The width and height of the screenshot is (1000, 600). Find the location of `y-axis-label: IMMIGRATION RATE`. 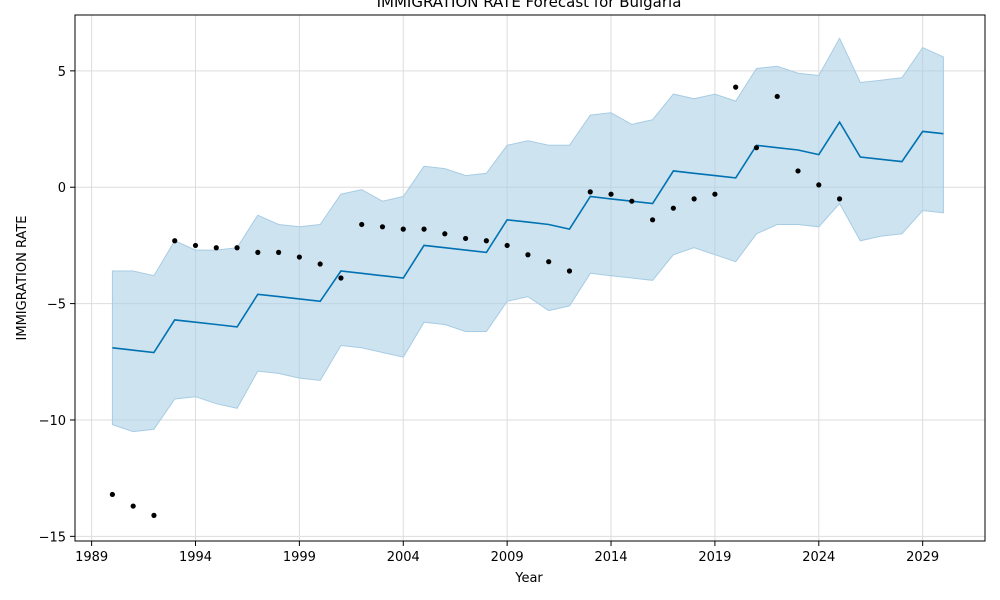

y-axis-label: IMMIGRATION RATE is located at coordinates (22, 278).